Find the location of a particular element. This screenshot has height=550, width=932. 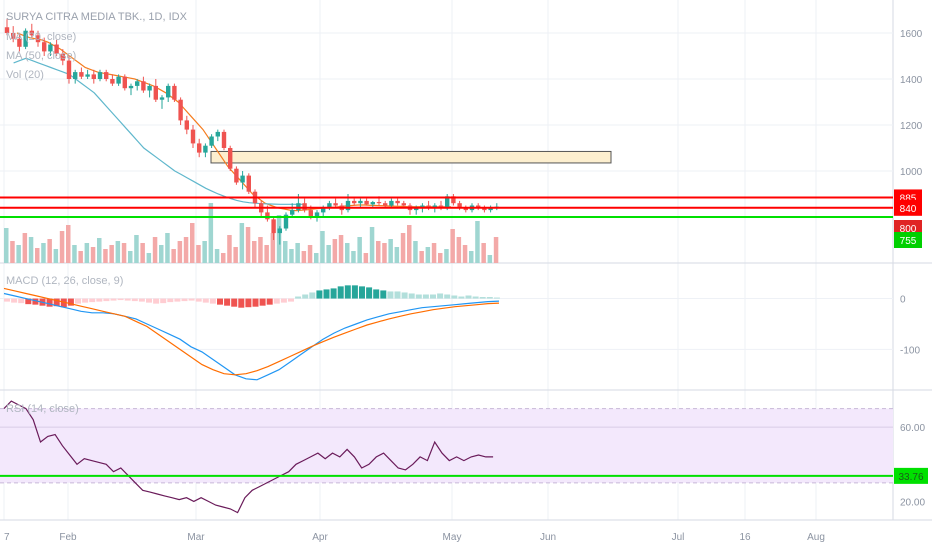

ma50-line is located at coordinates (159, 131).